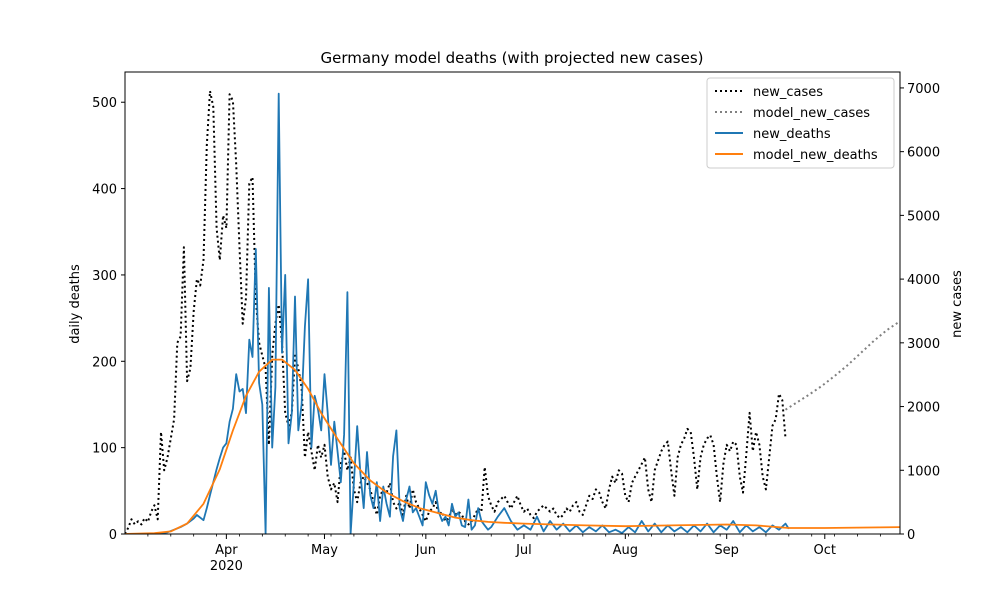  I want to click on x-tick-label: May, so click(324, 550).